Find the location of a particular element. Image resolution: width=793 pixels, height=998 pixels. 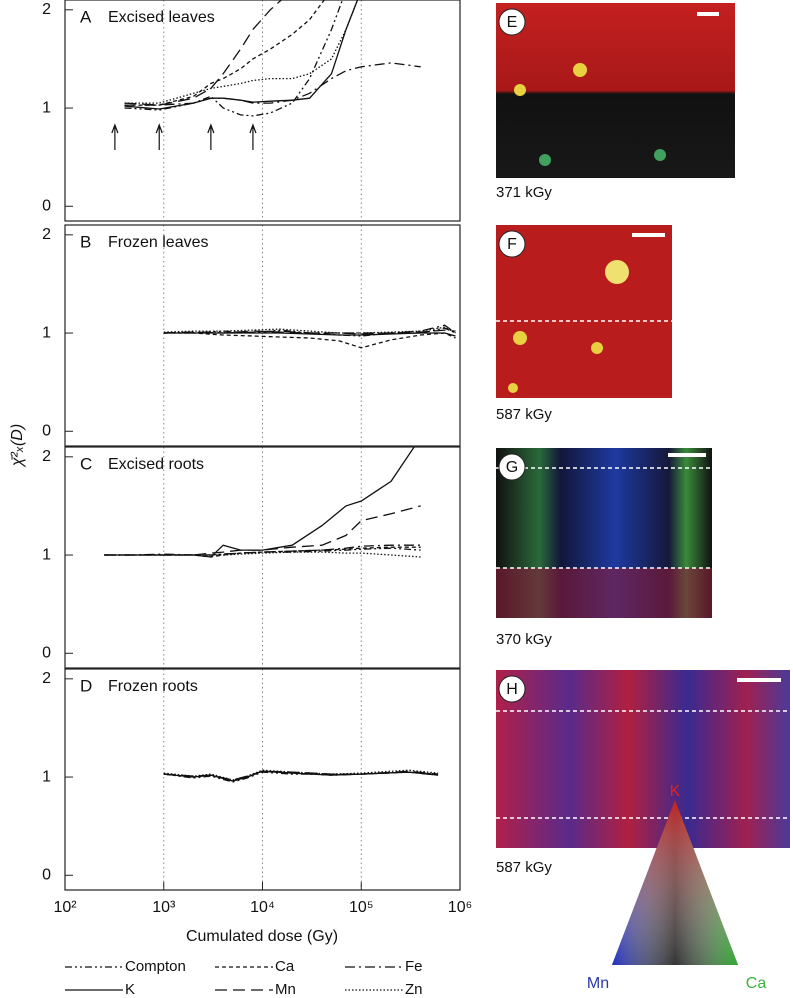

image-label: E is located at coordinates (512, 22).